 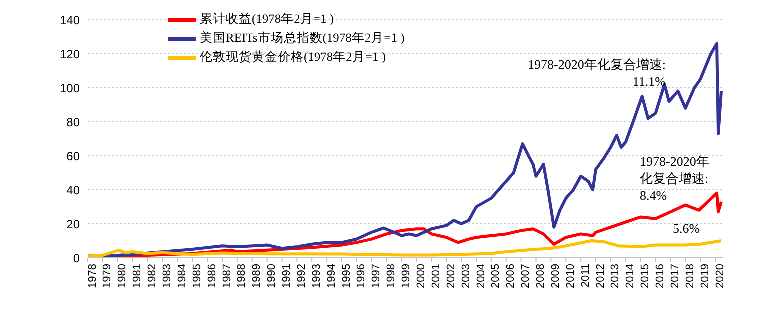 I want to click on x-tick-label: 2012, so click(x=600, y=276).